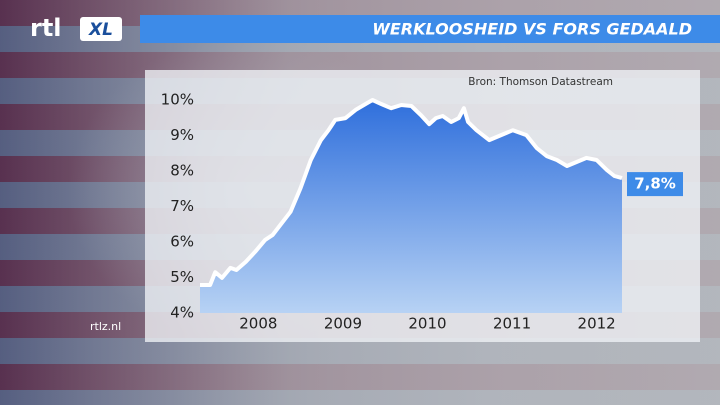 The image size is (720, 405). What do you see at coordinates (540, 82) in the screenshot?
I see `source: Bron: Thomson Datastream` at bounding box center [540, 82].